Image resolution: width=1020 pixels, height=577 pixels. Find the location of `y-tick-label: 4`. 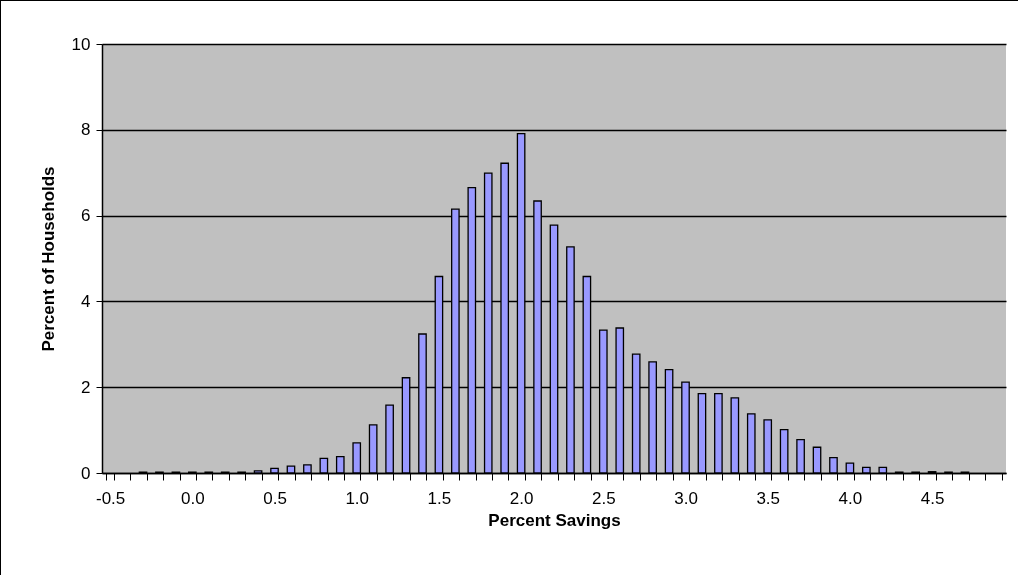

y-tick-label: 4 is located at coordinates (86, 301).